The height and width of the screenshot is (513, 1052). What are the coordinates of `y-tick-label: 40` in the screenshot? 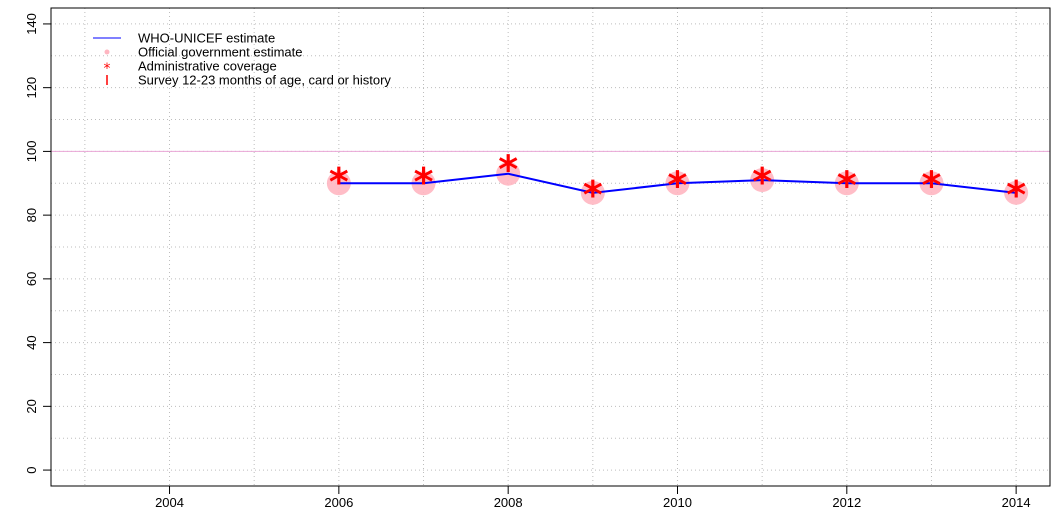 It's located at (31, 342).